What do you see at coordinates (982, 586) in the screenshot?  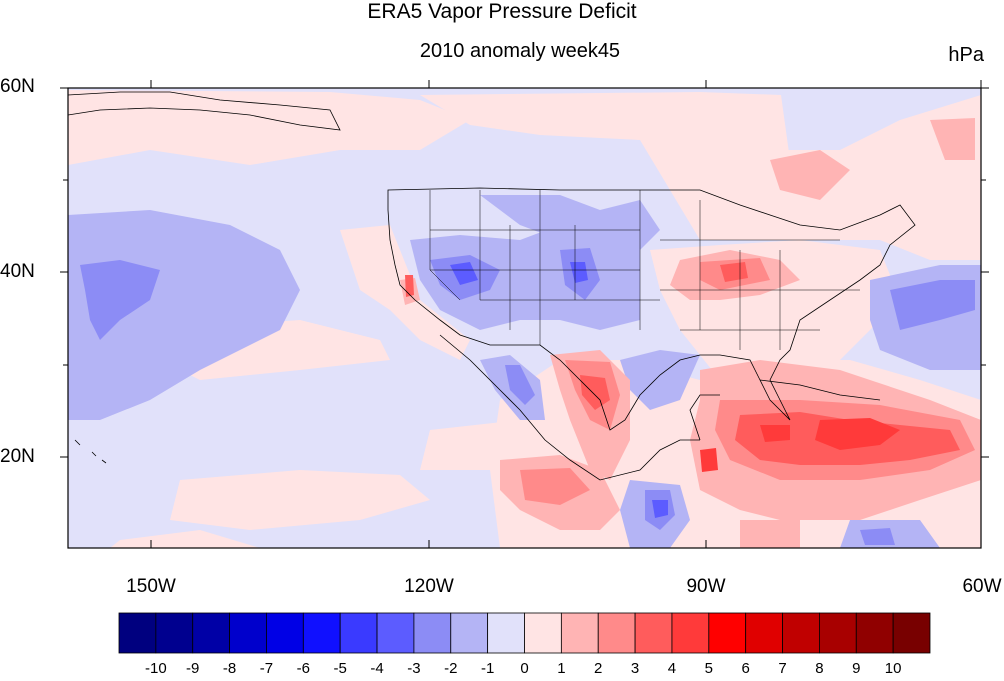 I see `lon-tick-label-60w: 60W` at bounding box center [982, 586].